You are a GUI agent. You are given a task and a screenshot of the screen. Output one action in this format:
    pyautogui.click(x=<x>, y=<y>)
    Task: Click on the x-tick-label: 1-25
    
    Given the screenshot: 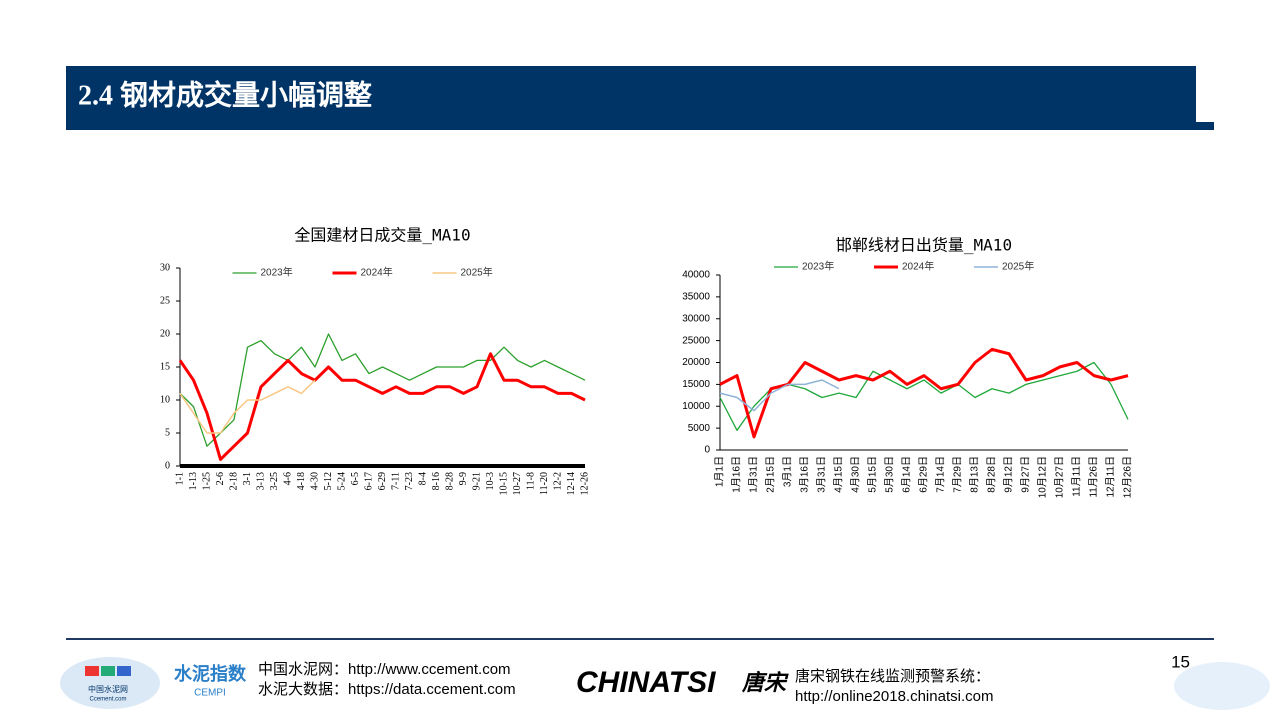 What is the action you would take?
    pyautogui.click(x=206, y=481)
    